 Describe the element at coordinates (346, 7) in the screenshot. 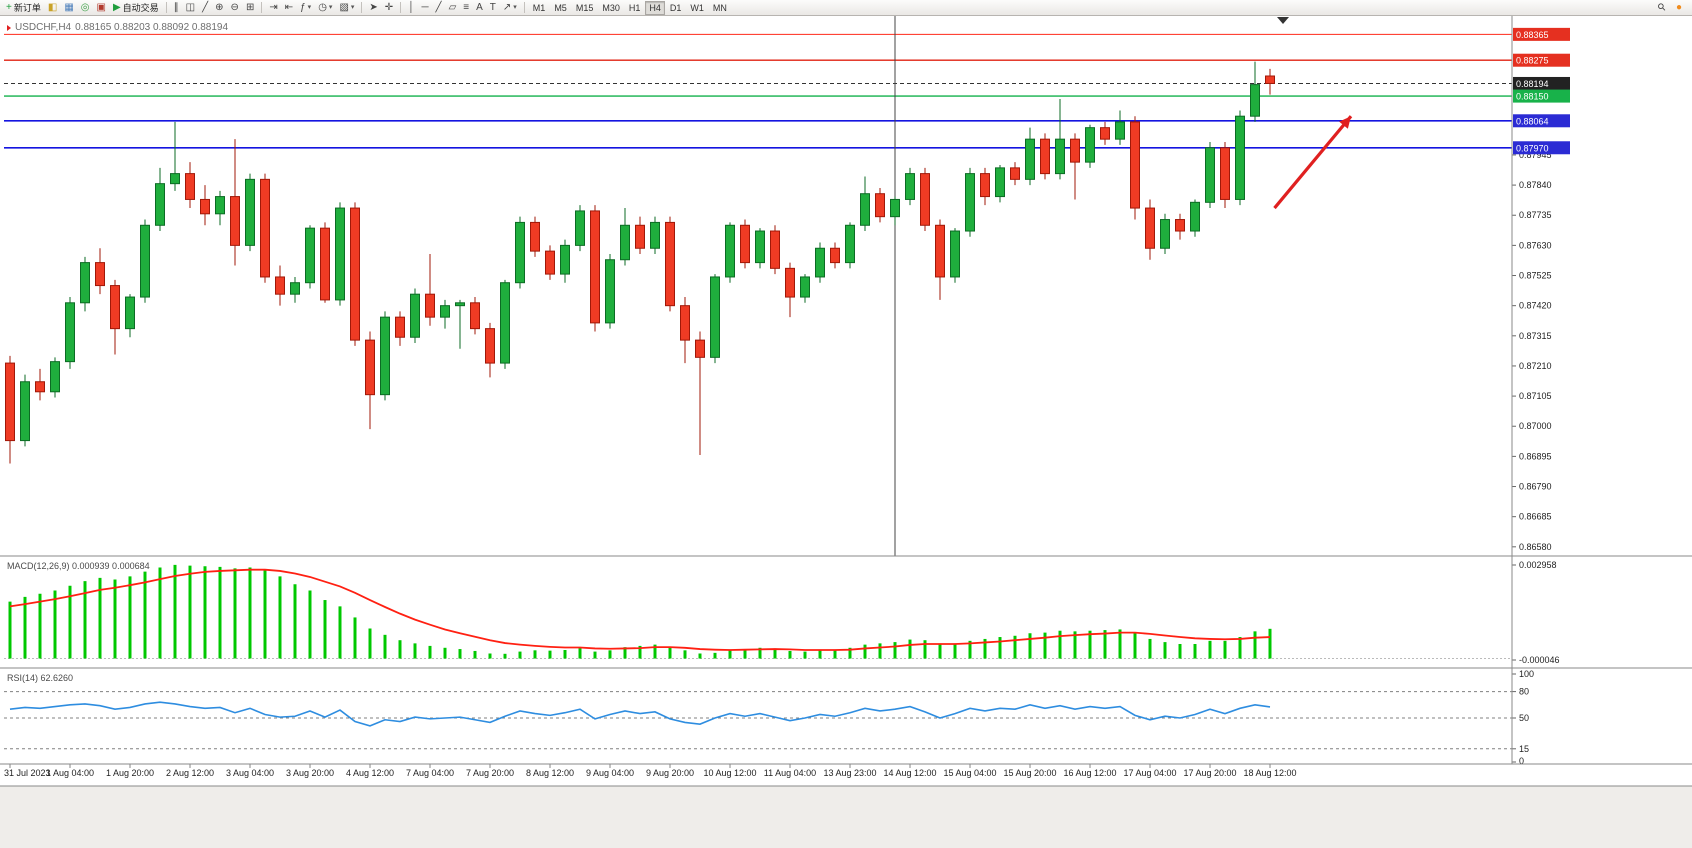

I see `templates-button: ▧ ▾` at that location.